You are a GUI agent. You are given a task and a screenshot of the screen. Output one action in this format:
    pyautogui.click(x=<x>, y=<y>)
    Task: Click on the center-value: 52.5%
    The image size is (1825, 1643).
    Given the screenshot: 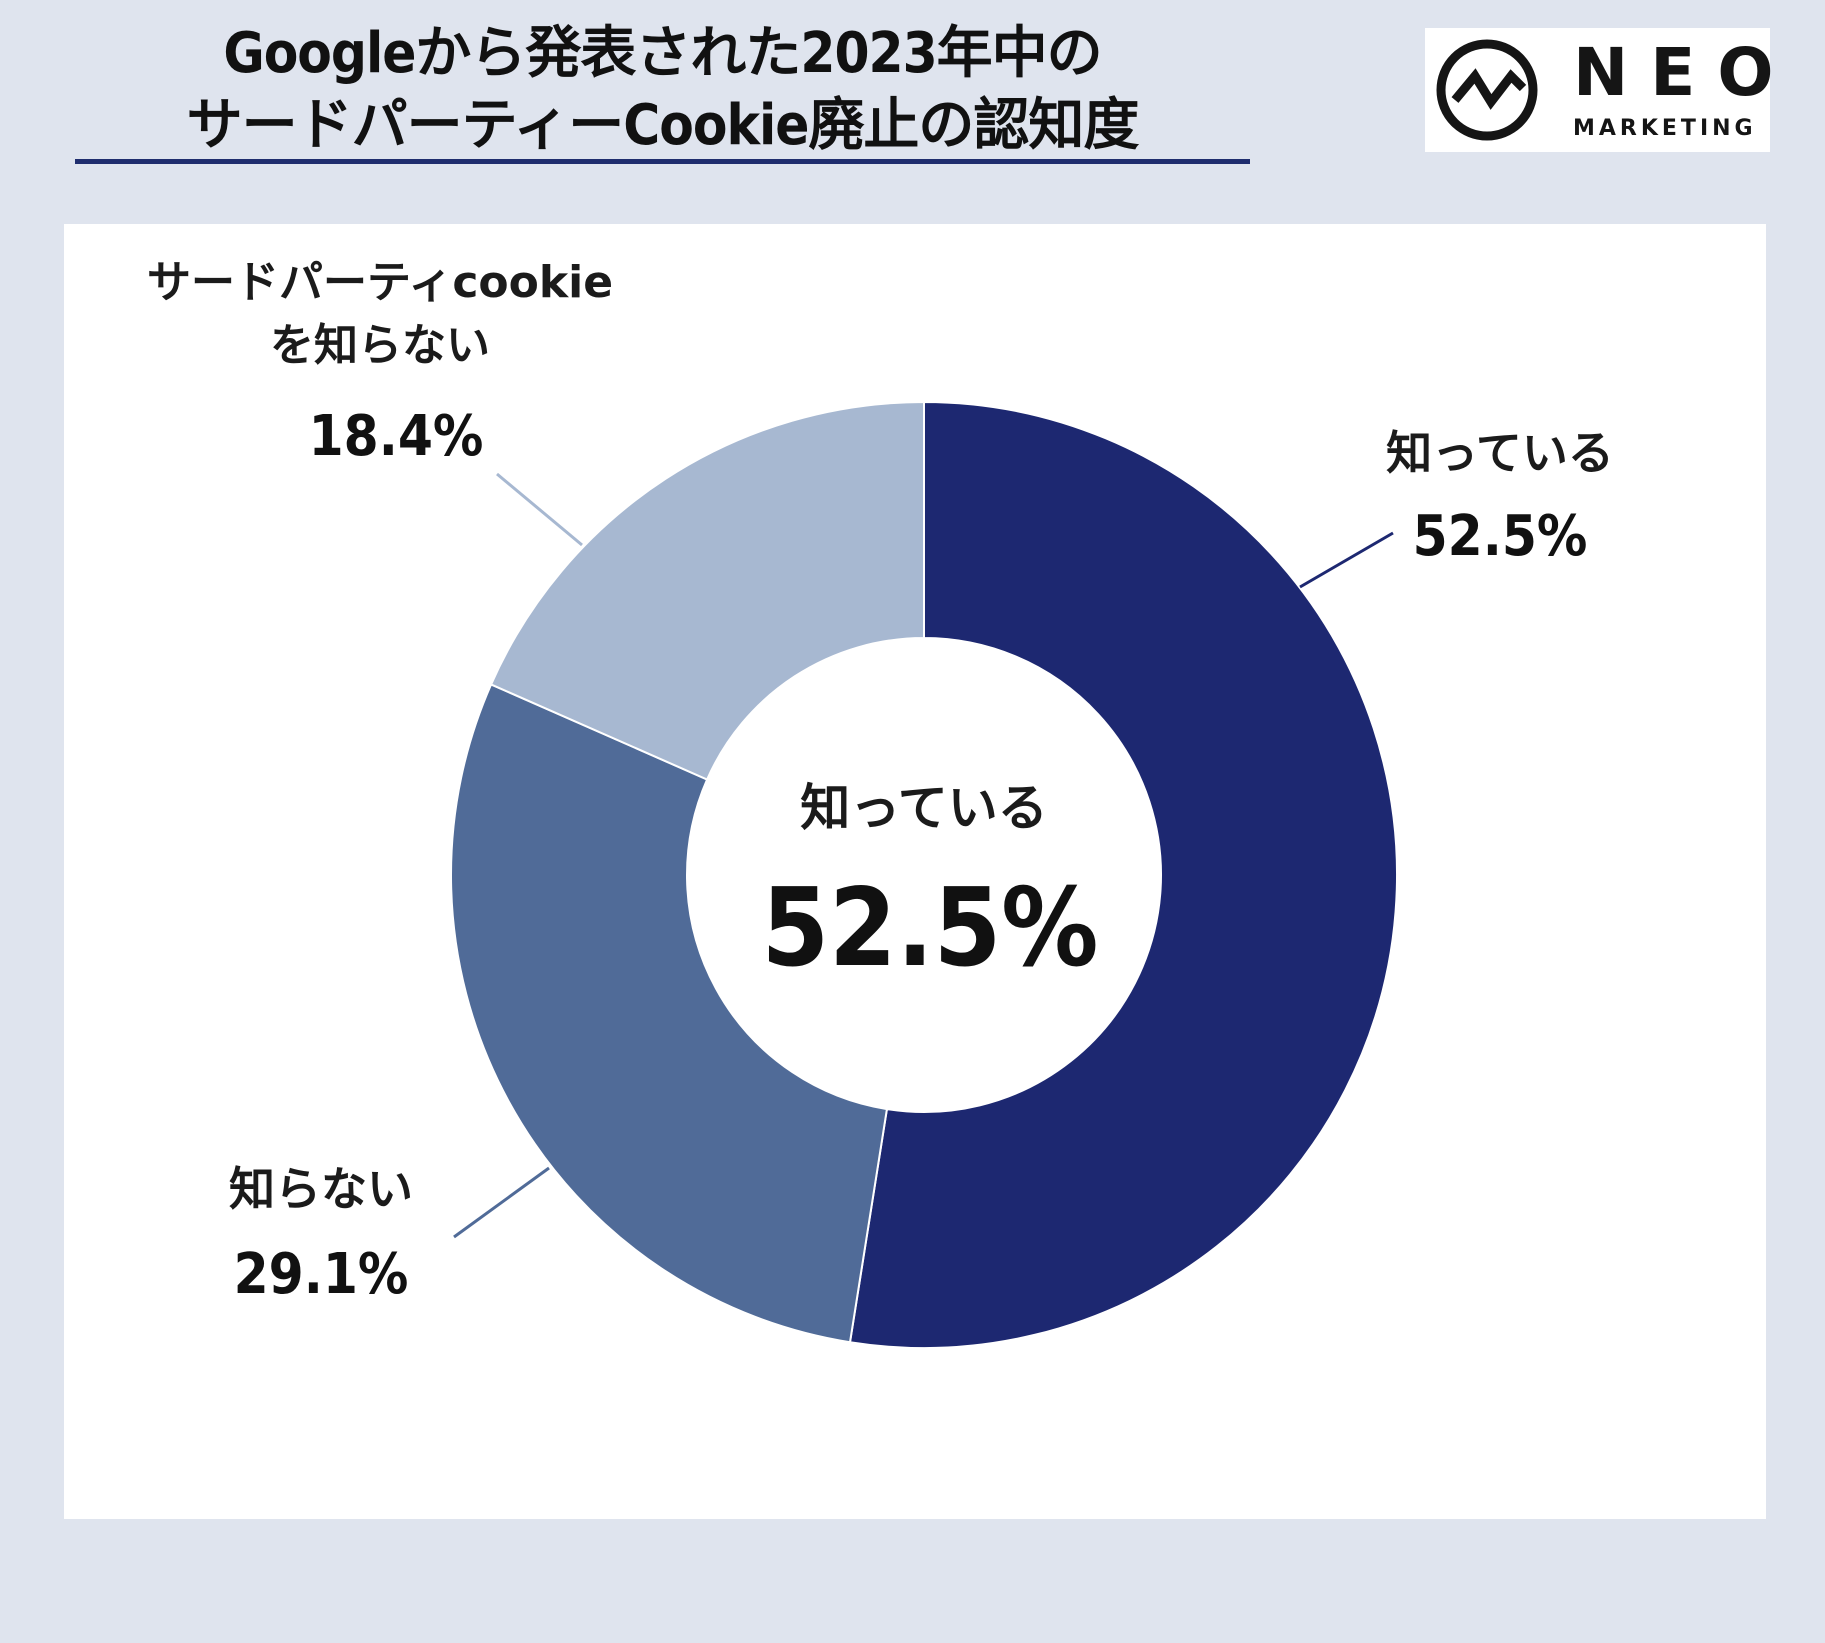 What is the action you would take?
    pyautogui.click(x=929, y=928)
    